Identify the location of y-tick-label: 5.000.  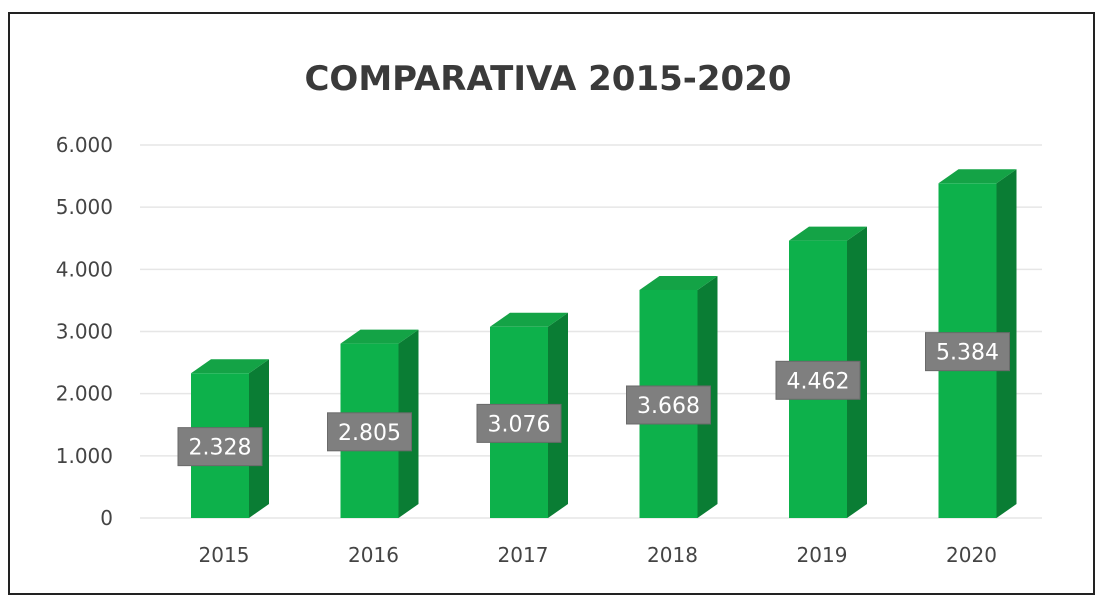
(84, 207).